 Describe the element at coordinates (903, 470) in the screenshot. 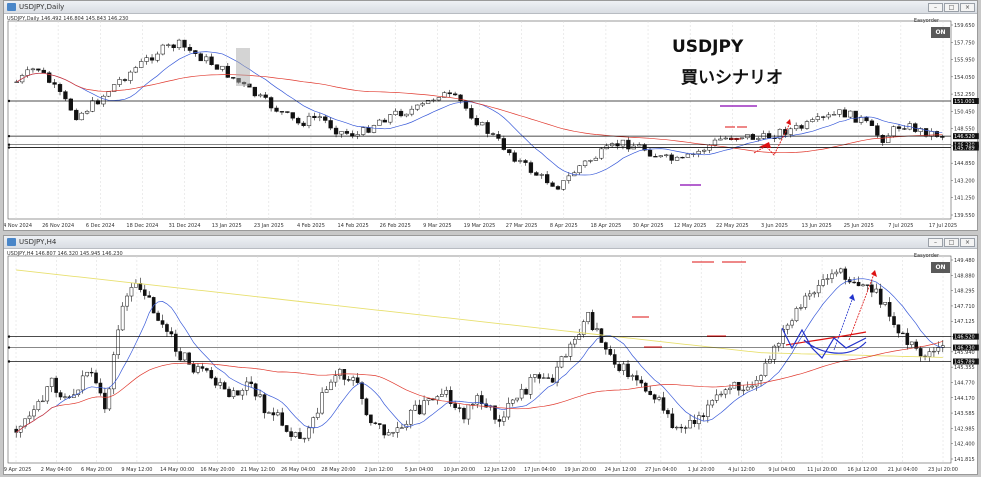

I see `date-tick-label: 21 Jul 04:00` at that location.